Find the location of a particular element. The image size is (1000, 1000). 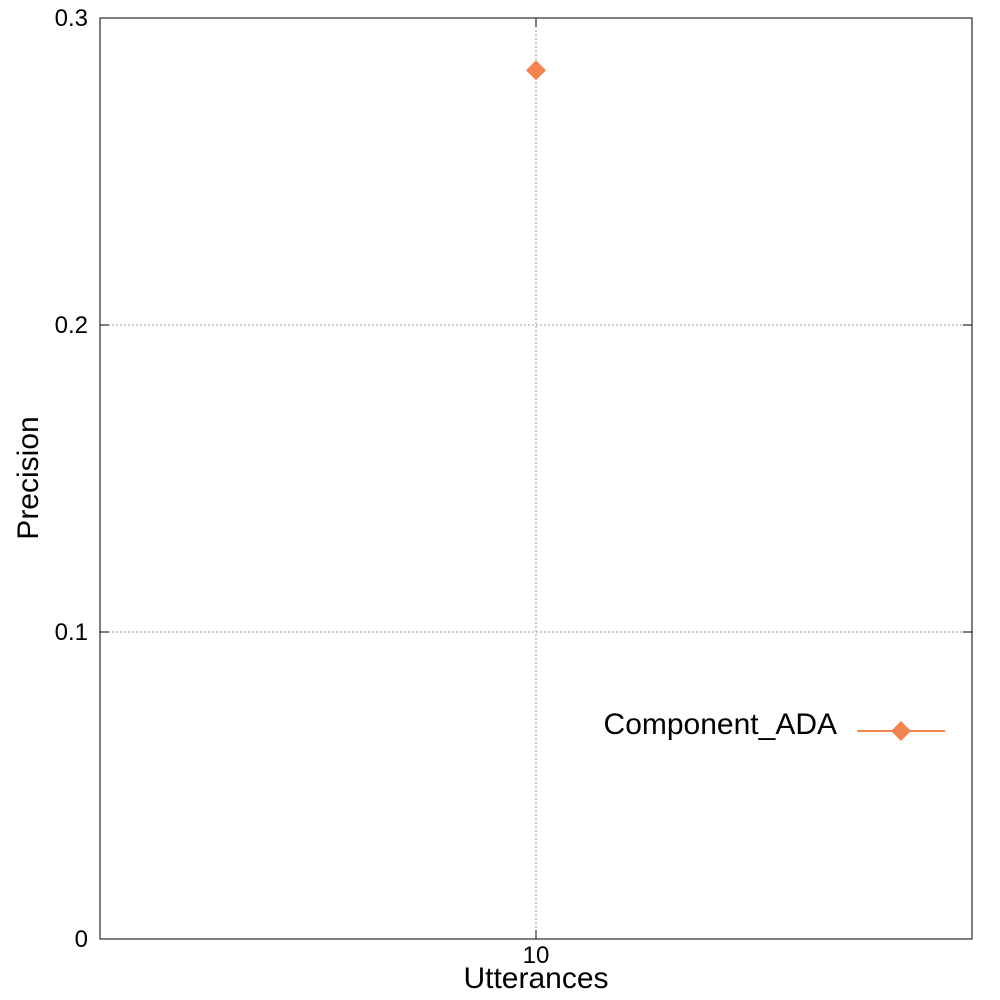

legend-marker is located at coordinates (901, 731).